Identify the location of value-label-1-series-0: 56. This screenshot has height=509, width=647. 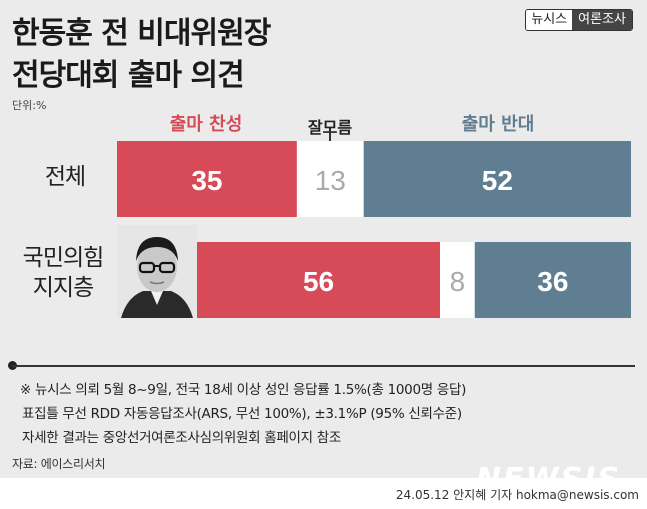
(318, 281).